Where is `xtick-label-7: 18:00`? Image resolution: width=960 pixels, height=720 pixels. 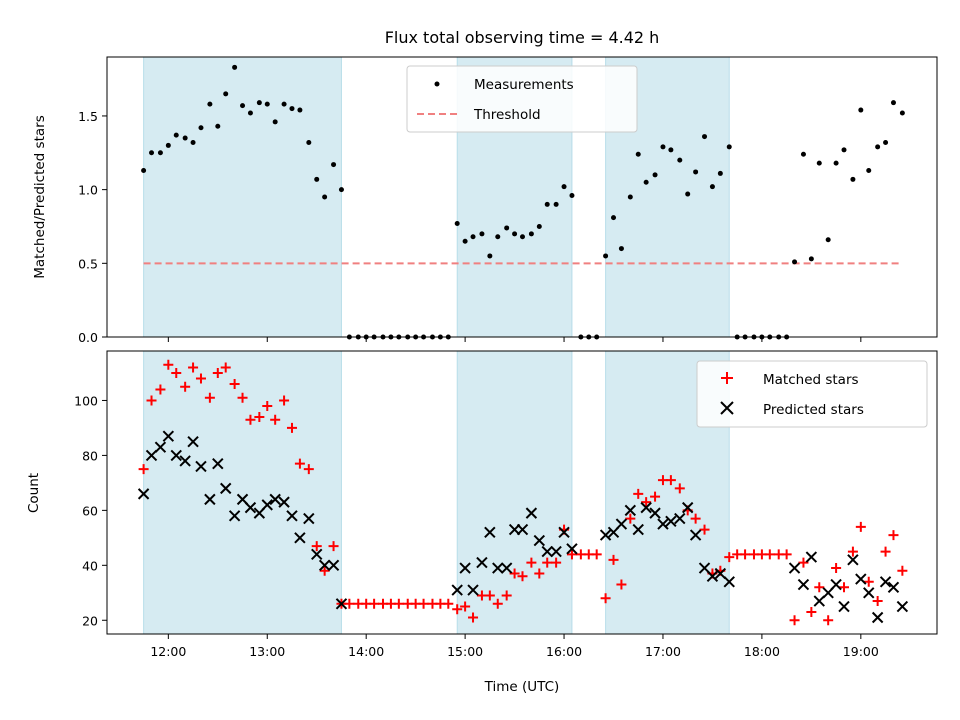 xtick-label-7: 18:00 is located at coordinates (762, 651).